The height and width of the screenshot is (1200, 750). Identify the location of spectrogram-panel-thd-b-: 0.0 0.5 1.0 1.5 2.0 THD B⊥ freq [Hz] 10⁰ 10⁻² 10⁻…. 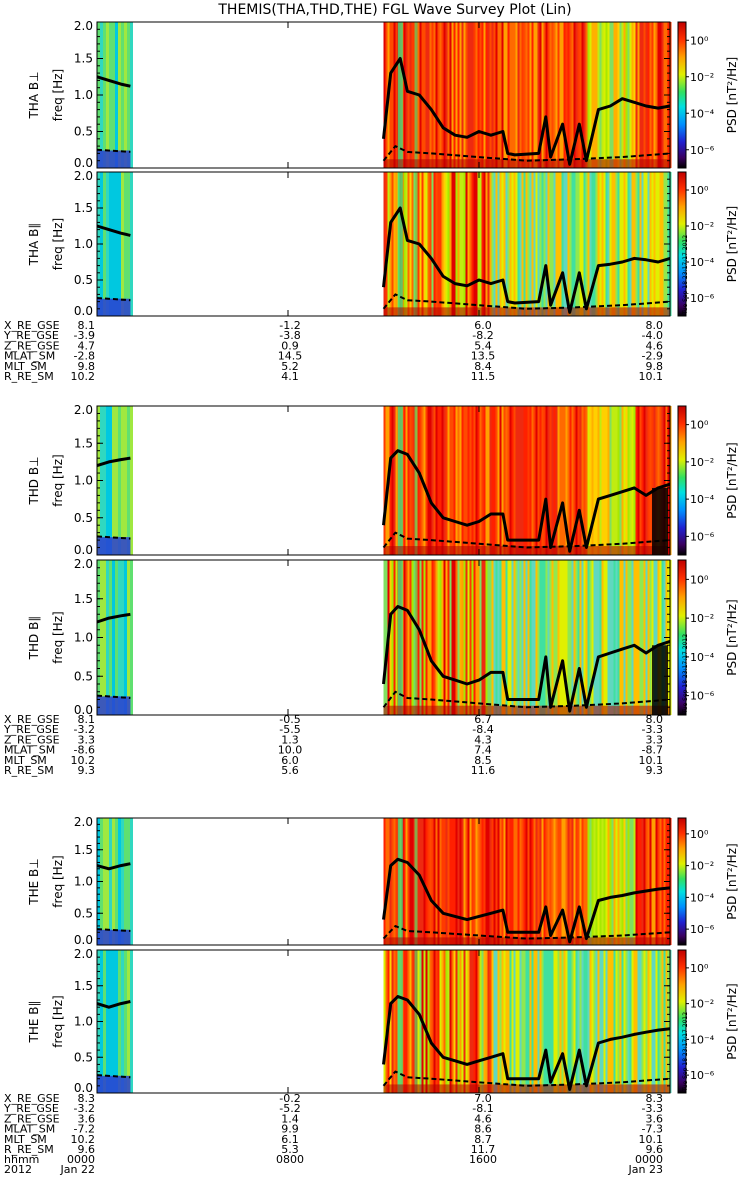
(383, 480).